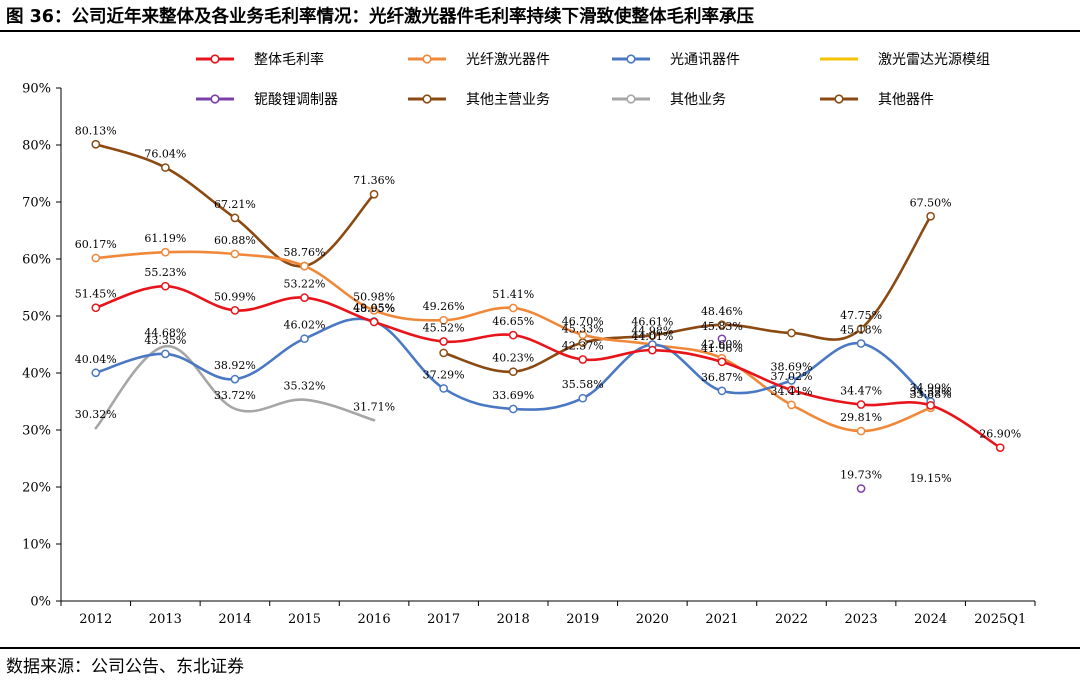  Describe the element at coordinates (906, 100) in the screenshot. I see `legend-label: 其他器件` at that location.